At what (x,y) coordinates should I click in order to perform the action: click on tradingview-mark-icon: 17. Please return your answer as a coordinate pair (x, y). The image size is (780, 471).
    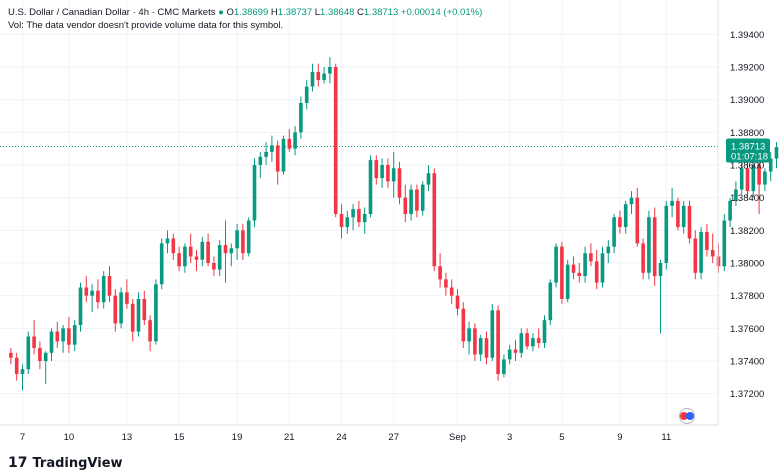
    Looking at the image, I should click on (18, 463).